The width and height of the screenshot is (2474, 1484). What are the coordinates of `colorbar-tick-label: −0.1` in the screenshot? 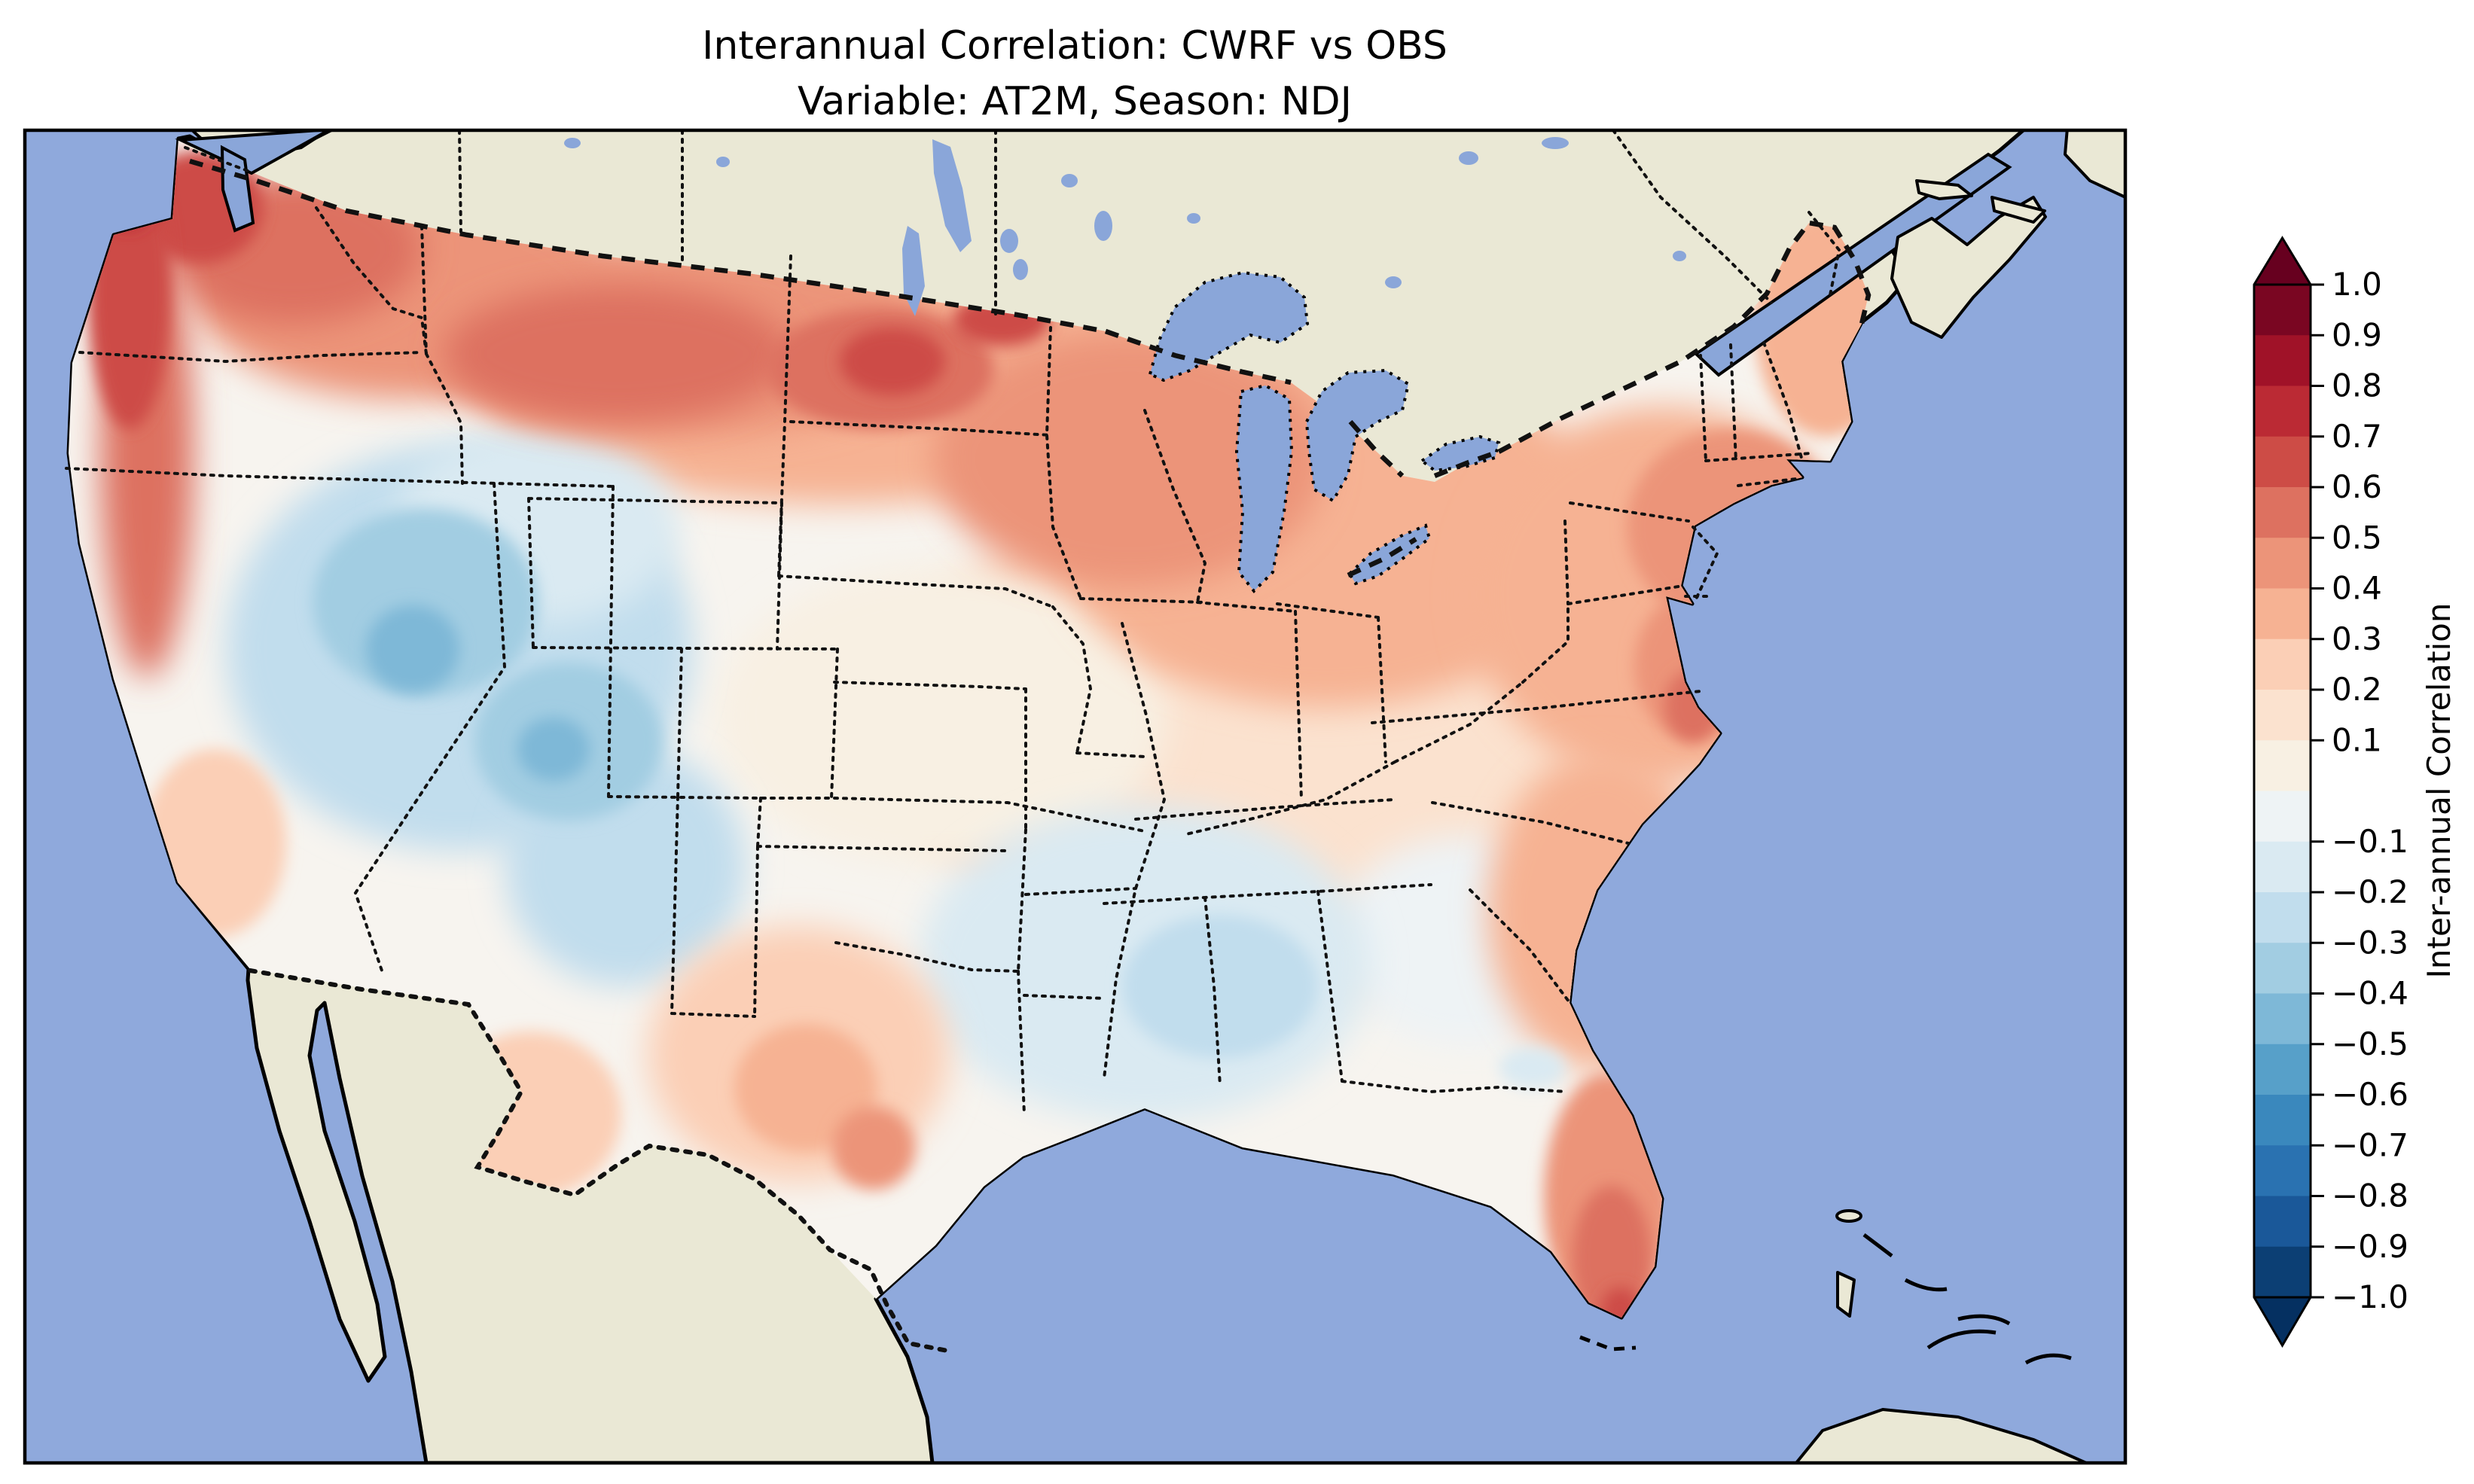 It's located at (2370, 841).